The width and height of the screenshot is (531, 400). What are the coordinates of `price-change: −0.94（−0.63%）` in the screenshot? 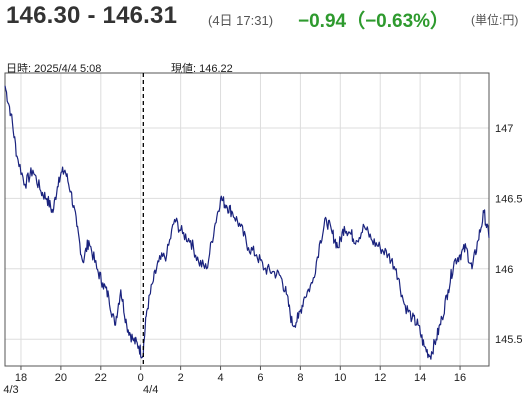 It's located at (374, 21).